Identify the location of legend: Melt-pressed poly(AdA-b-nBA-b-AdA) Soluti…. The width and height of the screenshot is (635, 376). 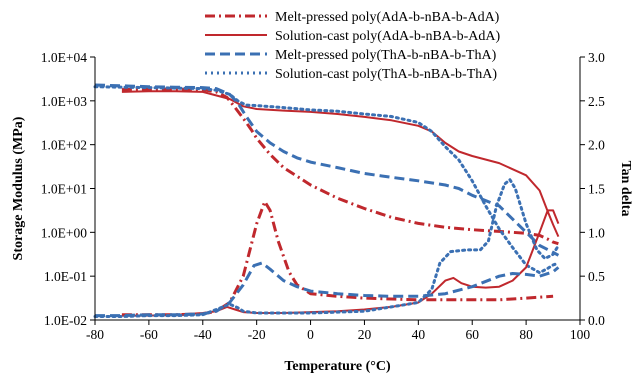
(352, 46).